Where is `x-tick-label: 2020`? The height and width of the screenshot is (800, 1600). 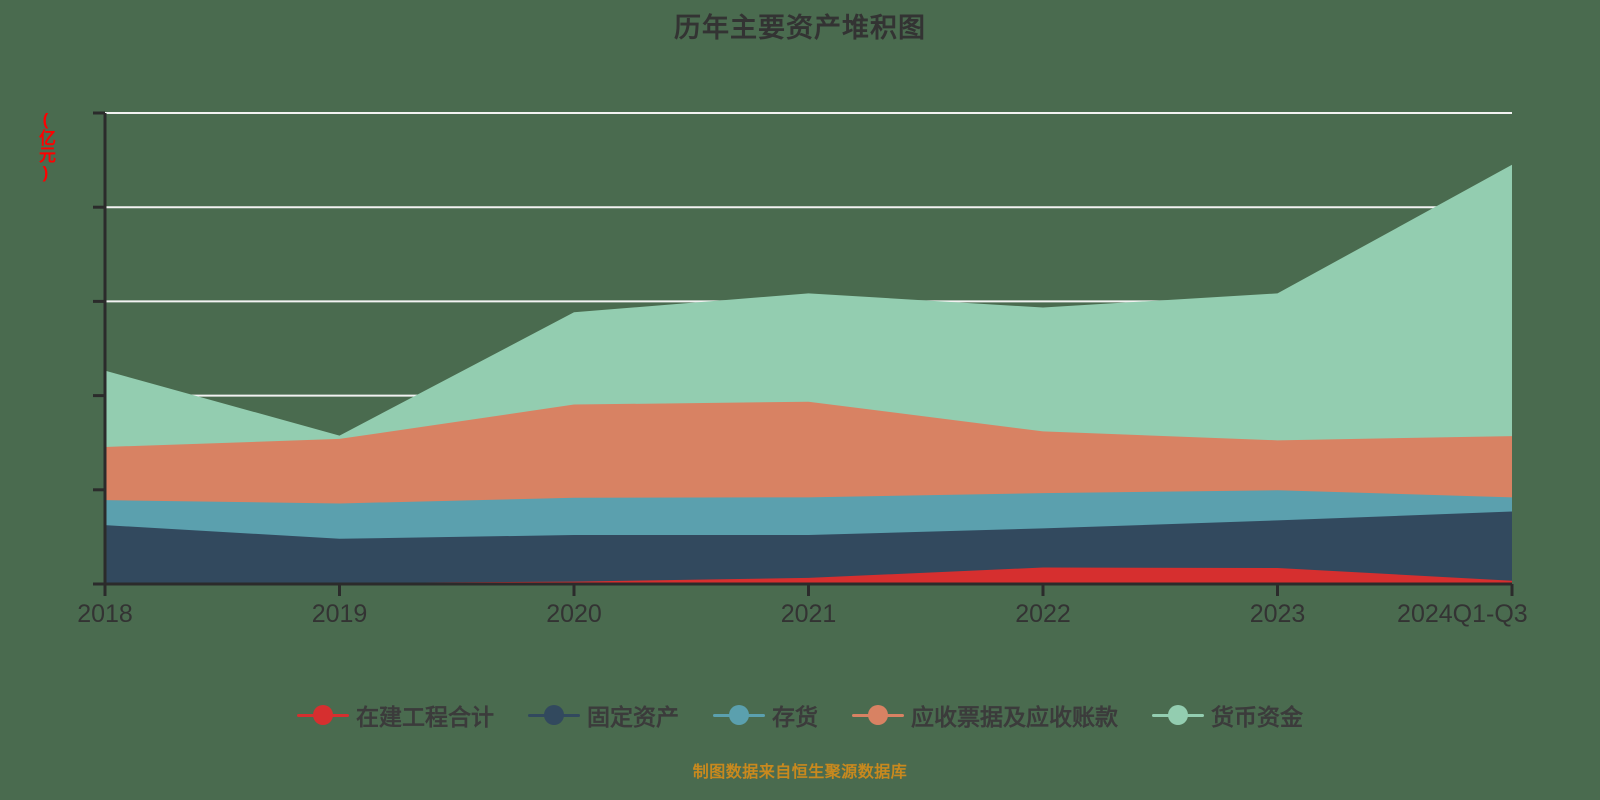
x-tick-label: 2020 is located at coordinates (574, 614).